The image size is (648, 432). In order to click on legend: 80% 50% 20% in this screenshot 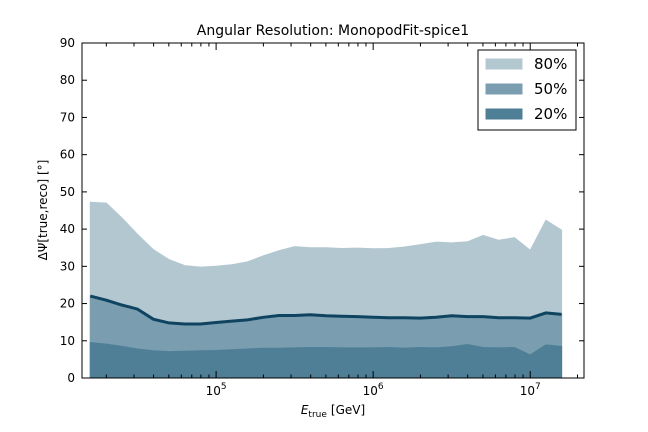, I will do `click(527, 90)`.